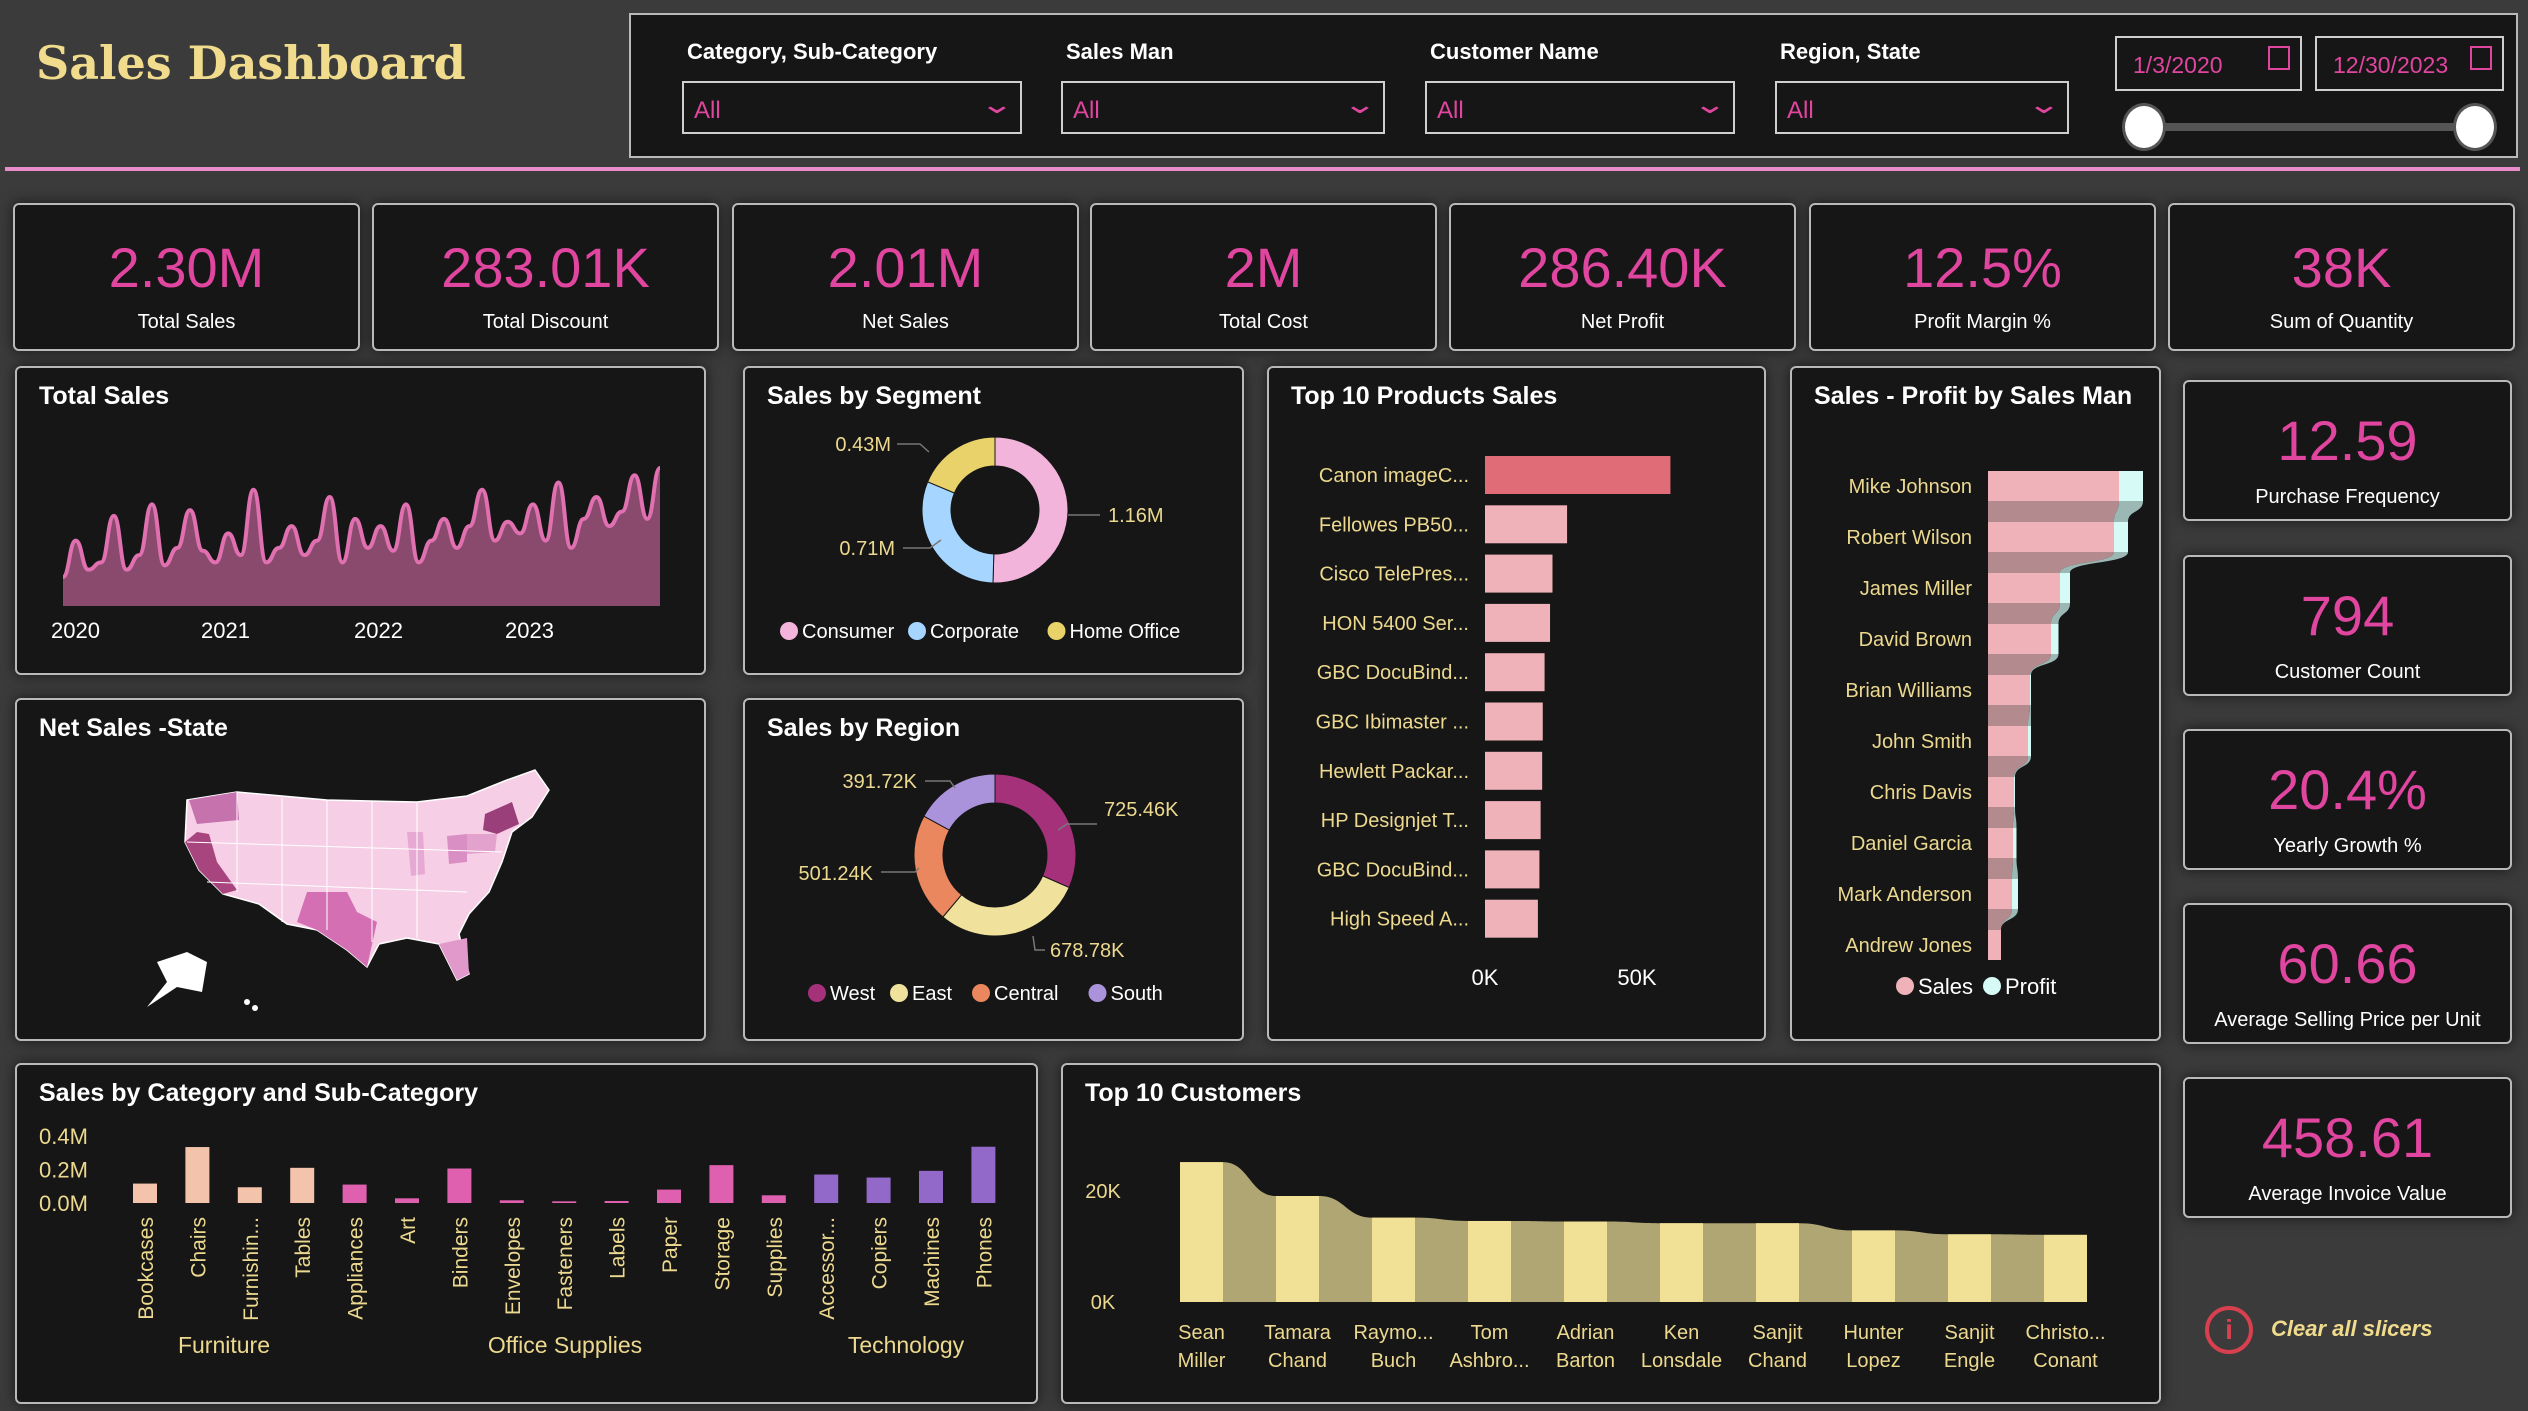 Image resolution: width=2528 pixels, height=1411 pixels. I want to click on map-state-ohio, so click(457, 849).